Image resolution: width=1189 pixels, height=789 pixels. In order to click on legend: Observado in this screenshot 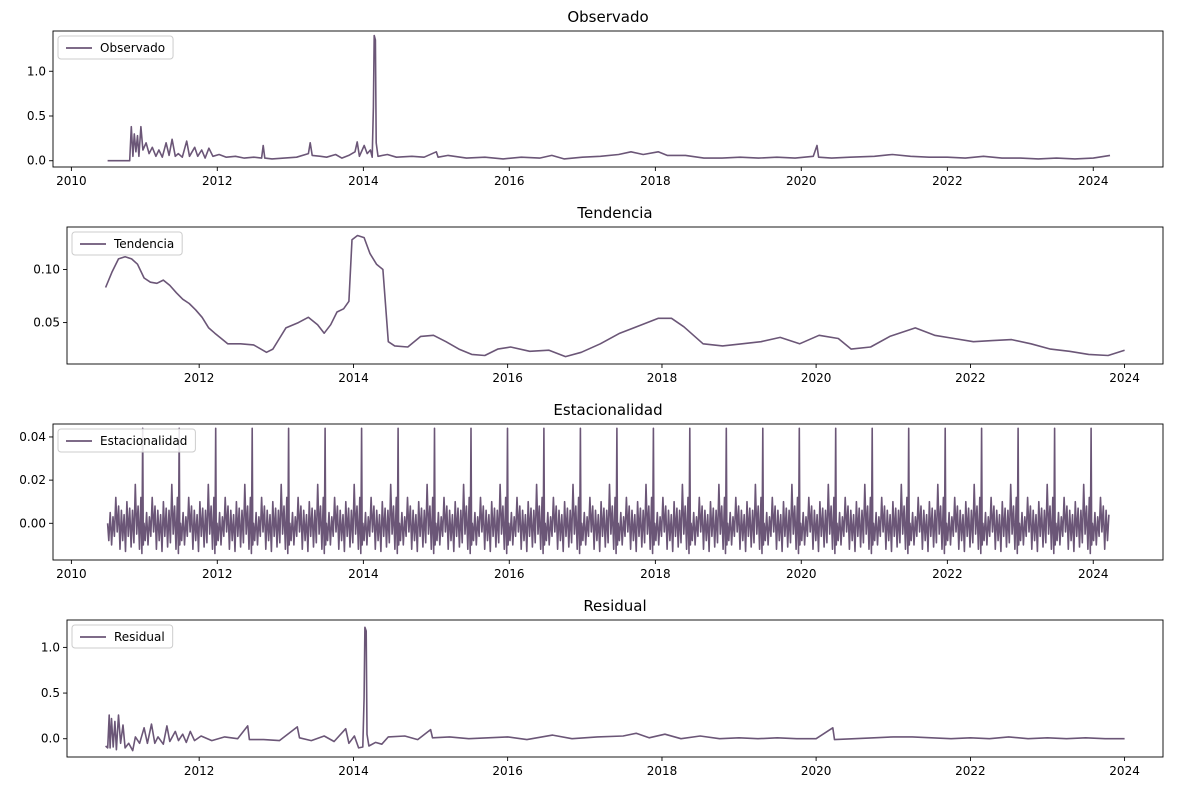, I will do `click(115, 47)`.